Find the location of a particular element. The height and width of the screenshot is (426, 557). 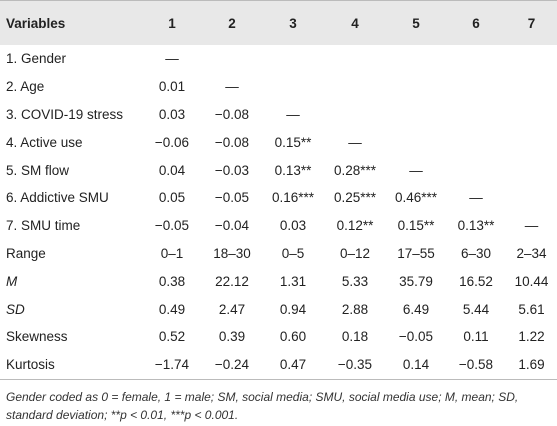

header-cell: 5 is located at coordinates (416, 22).